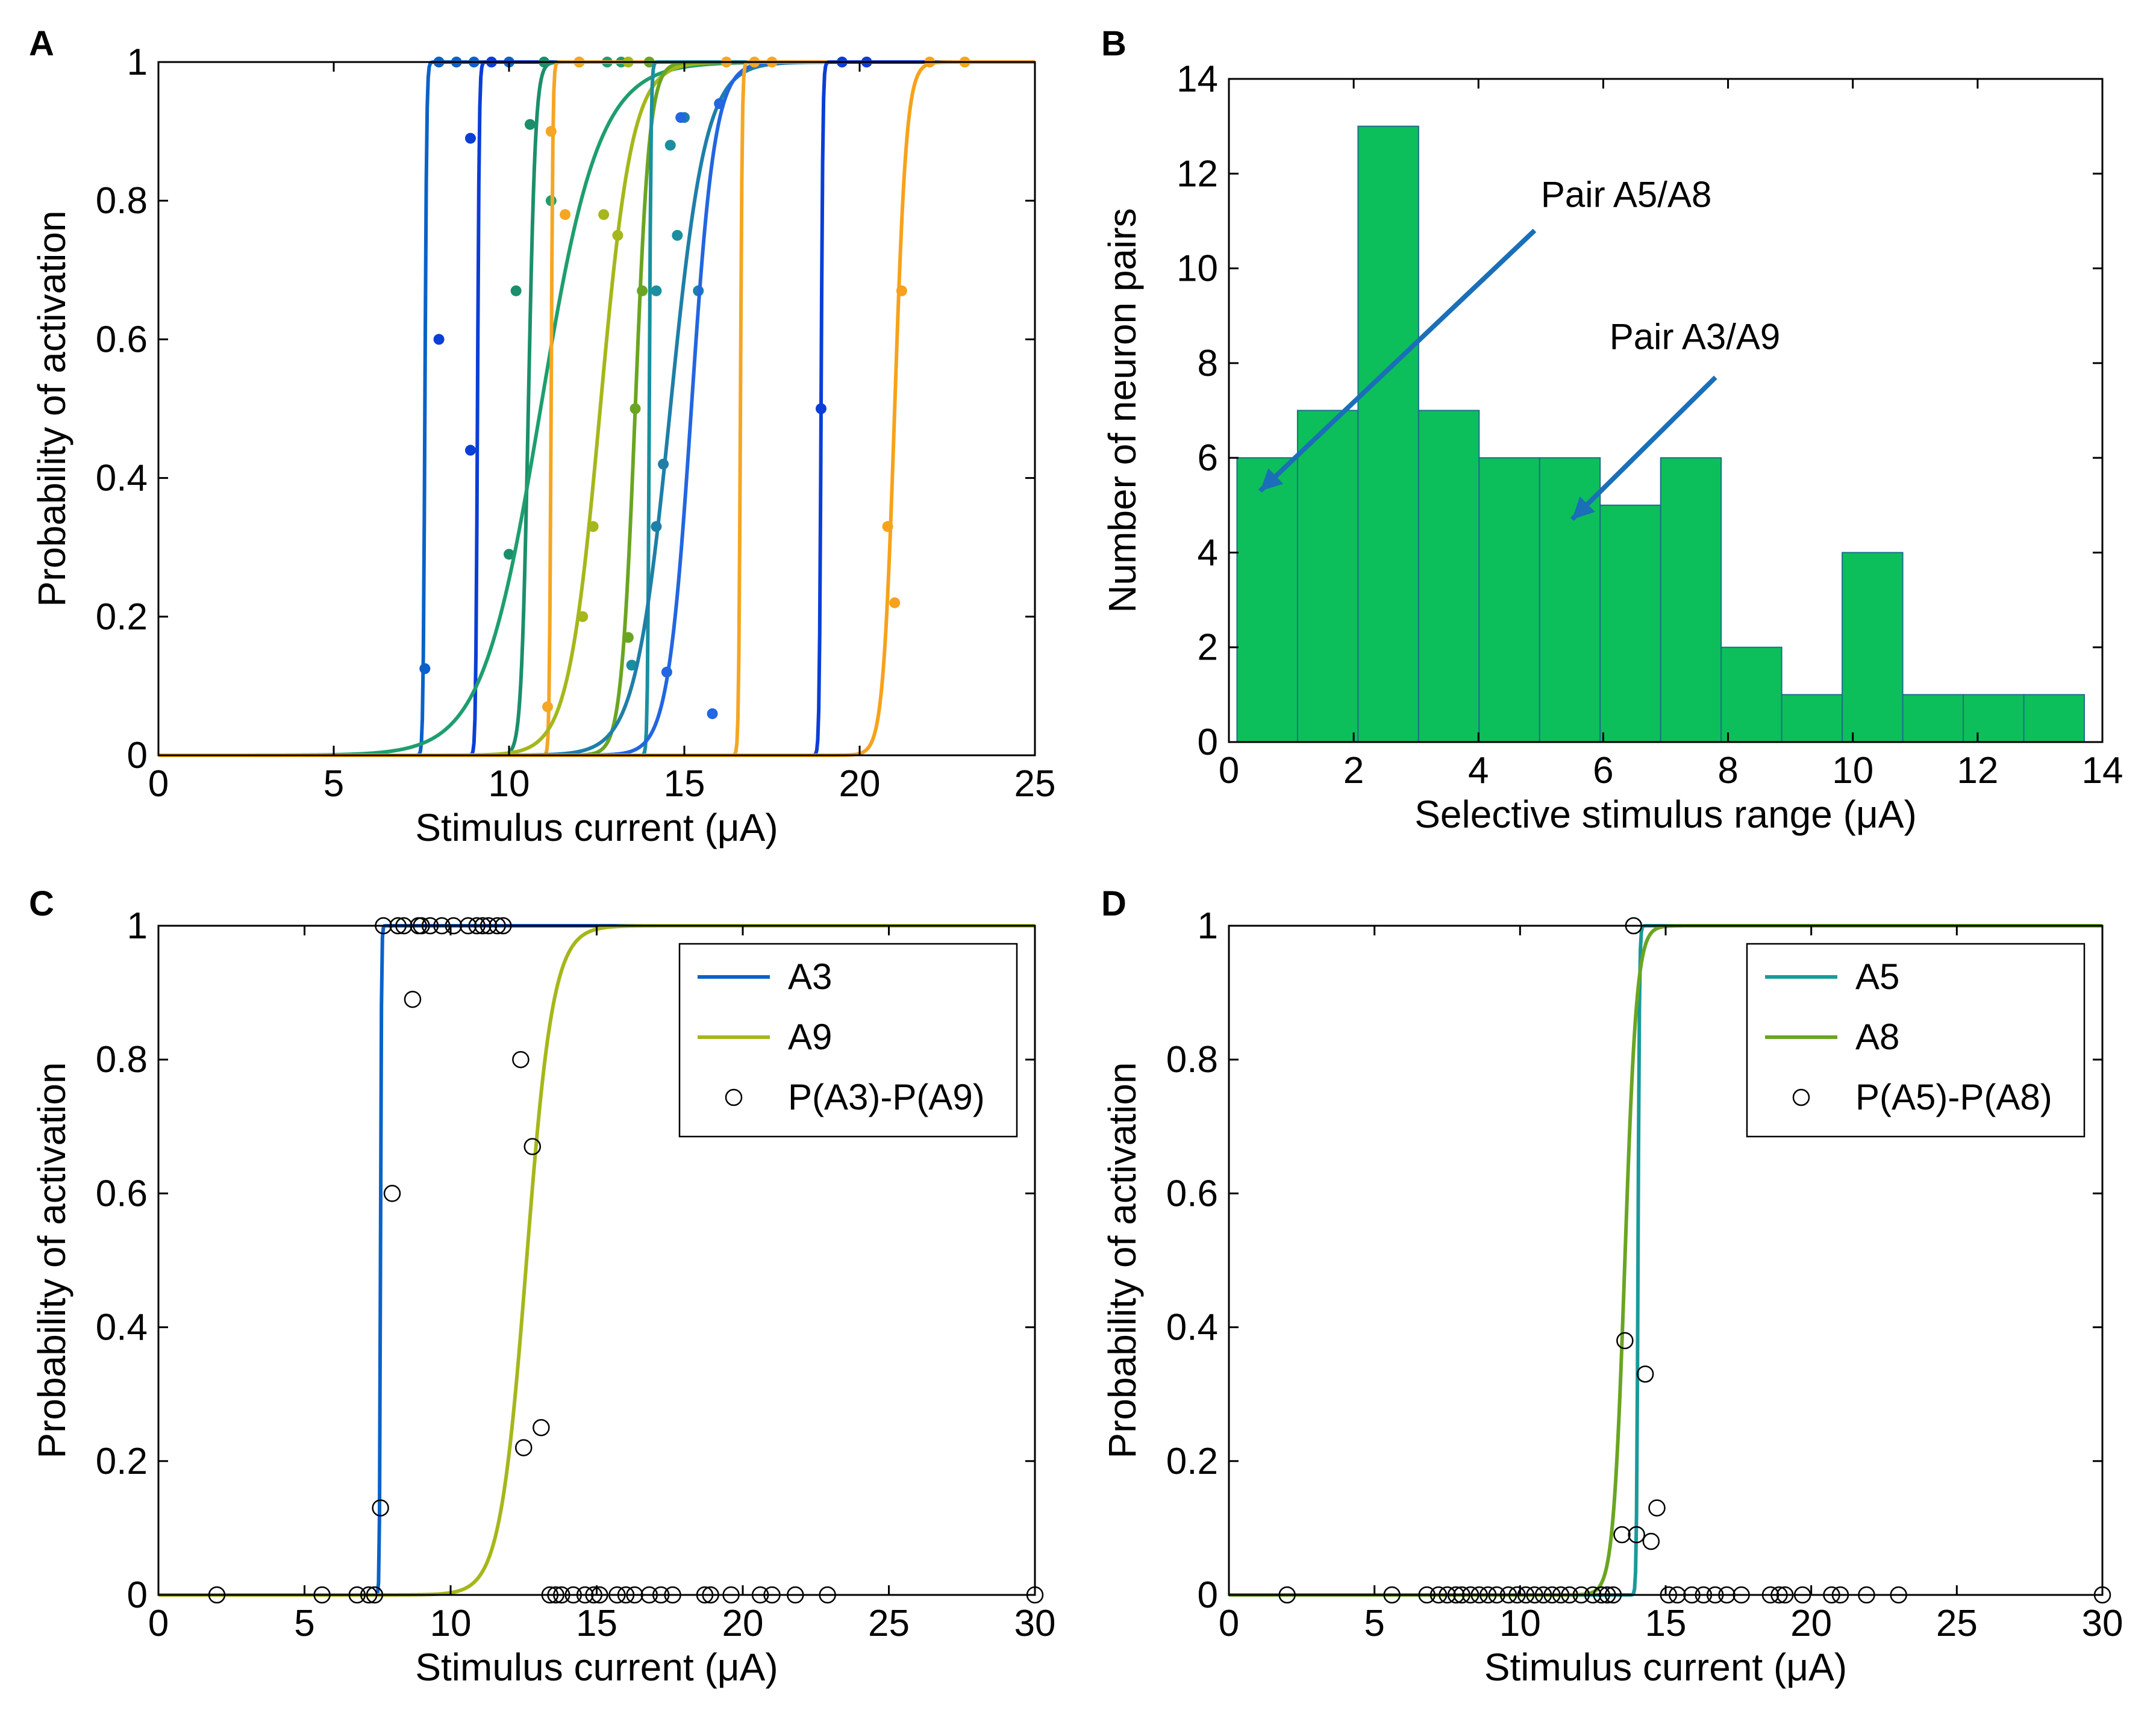  What do you see at coordinates (2102, 770) in the screenshot?
I see `x-tick-label: 14` at bounding box center [2102, 770].